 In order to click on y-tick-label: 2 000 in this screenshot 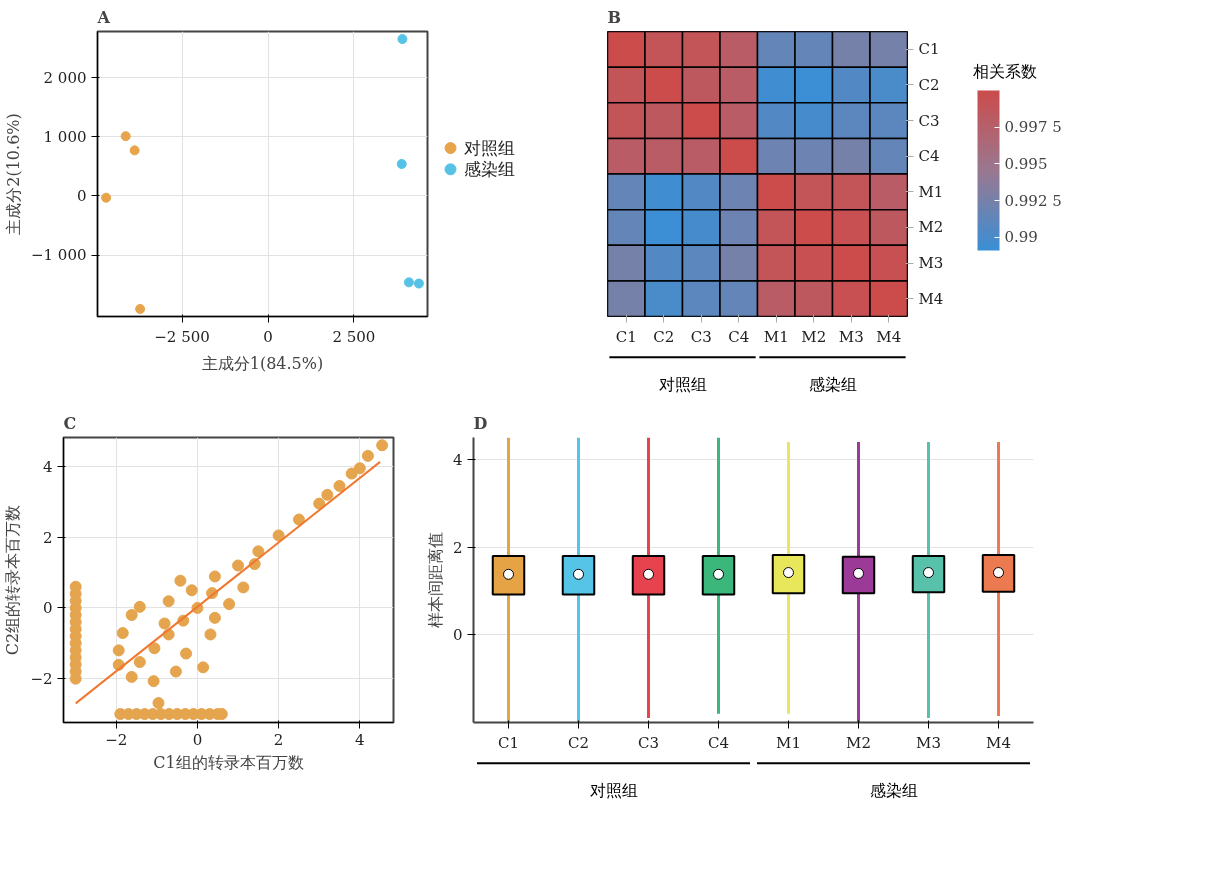, I will do `click(65, 77)`.